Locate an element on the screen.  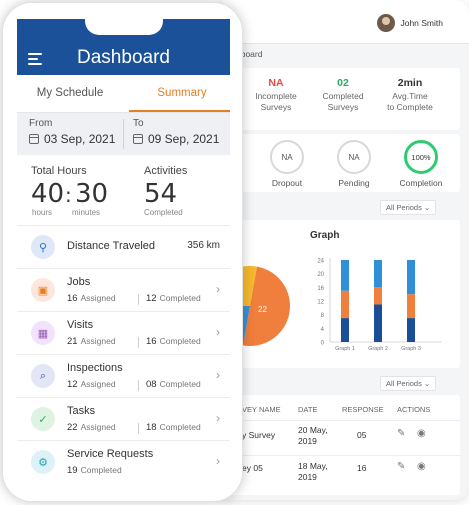
completion-stat: 100% Completion is located at coordinates (421, 164).